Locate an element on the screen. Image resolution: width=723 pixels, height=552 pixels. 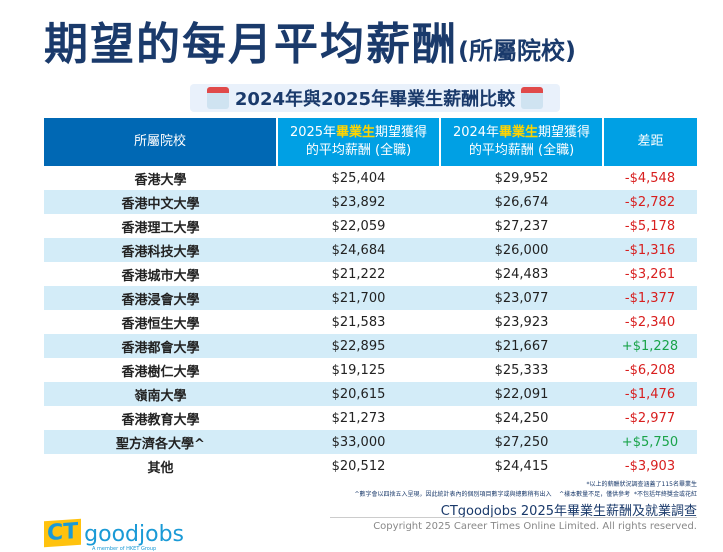
divider is located at coordinates (513, 517).